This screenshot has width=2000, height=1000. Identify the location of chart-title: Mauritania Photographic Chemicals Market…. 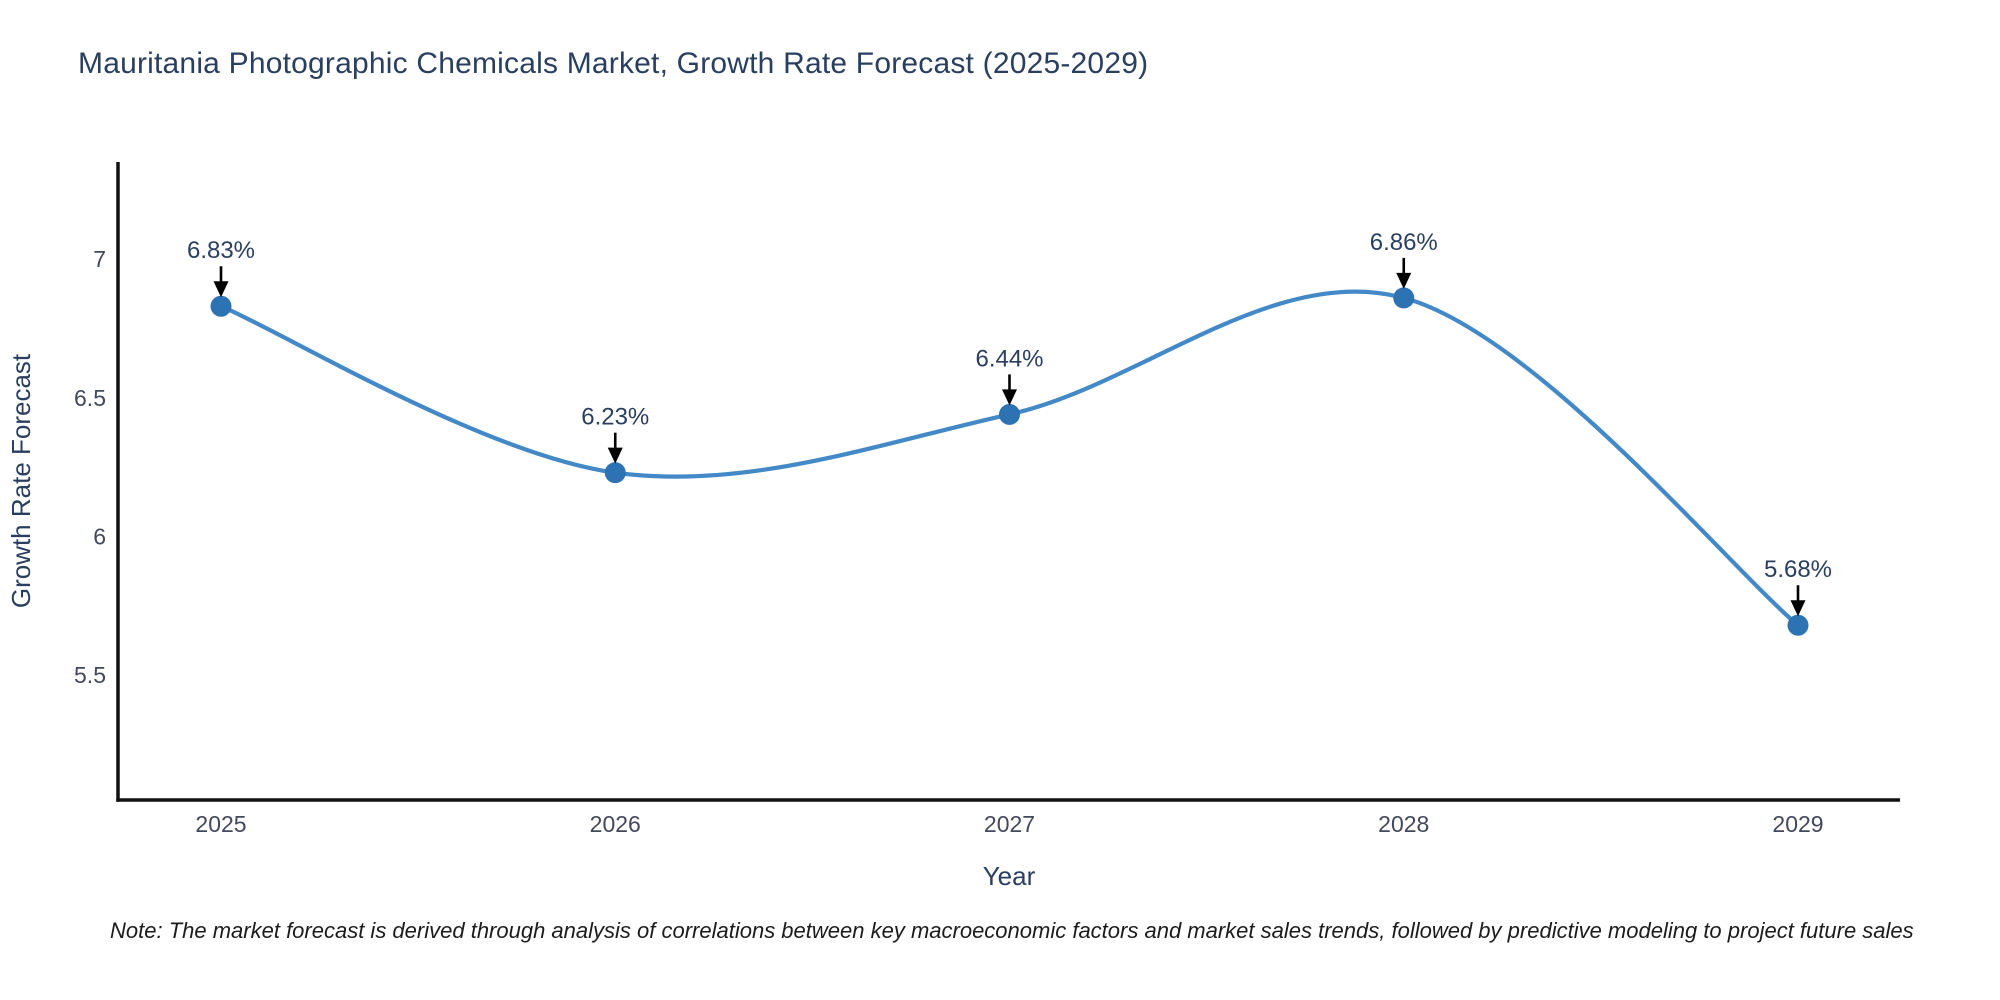
(613, 63).